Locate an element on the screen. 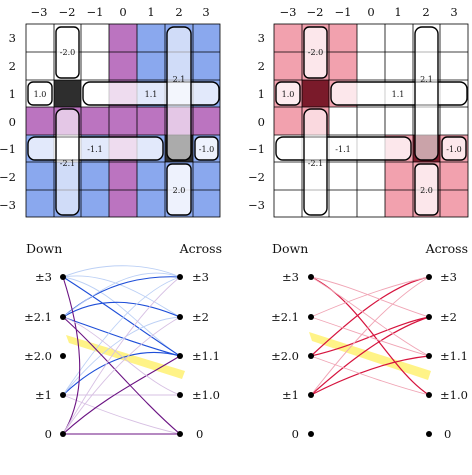 The width and height of the screenshot is (472, 475). right-bipartite-nodes is located at coordinates (370, 355).